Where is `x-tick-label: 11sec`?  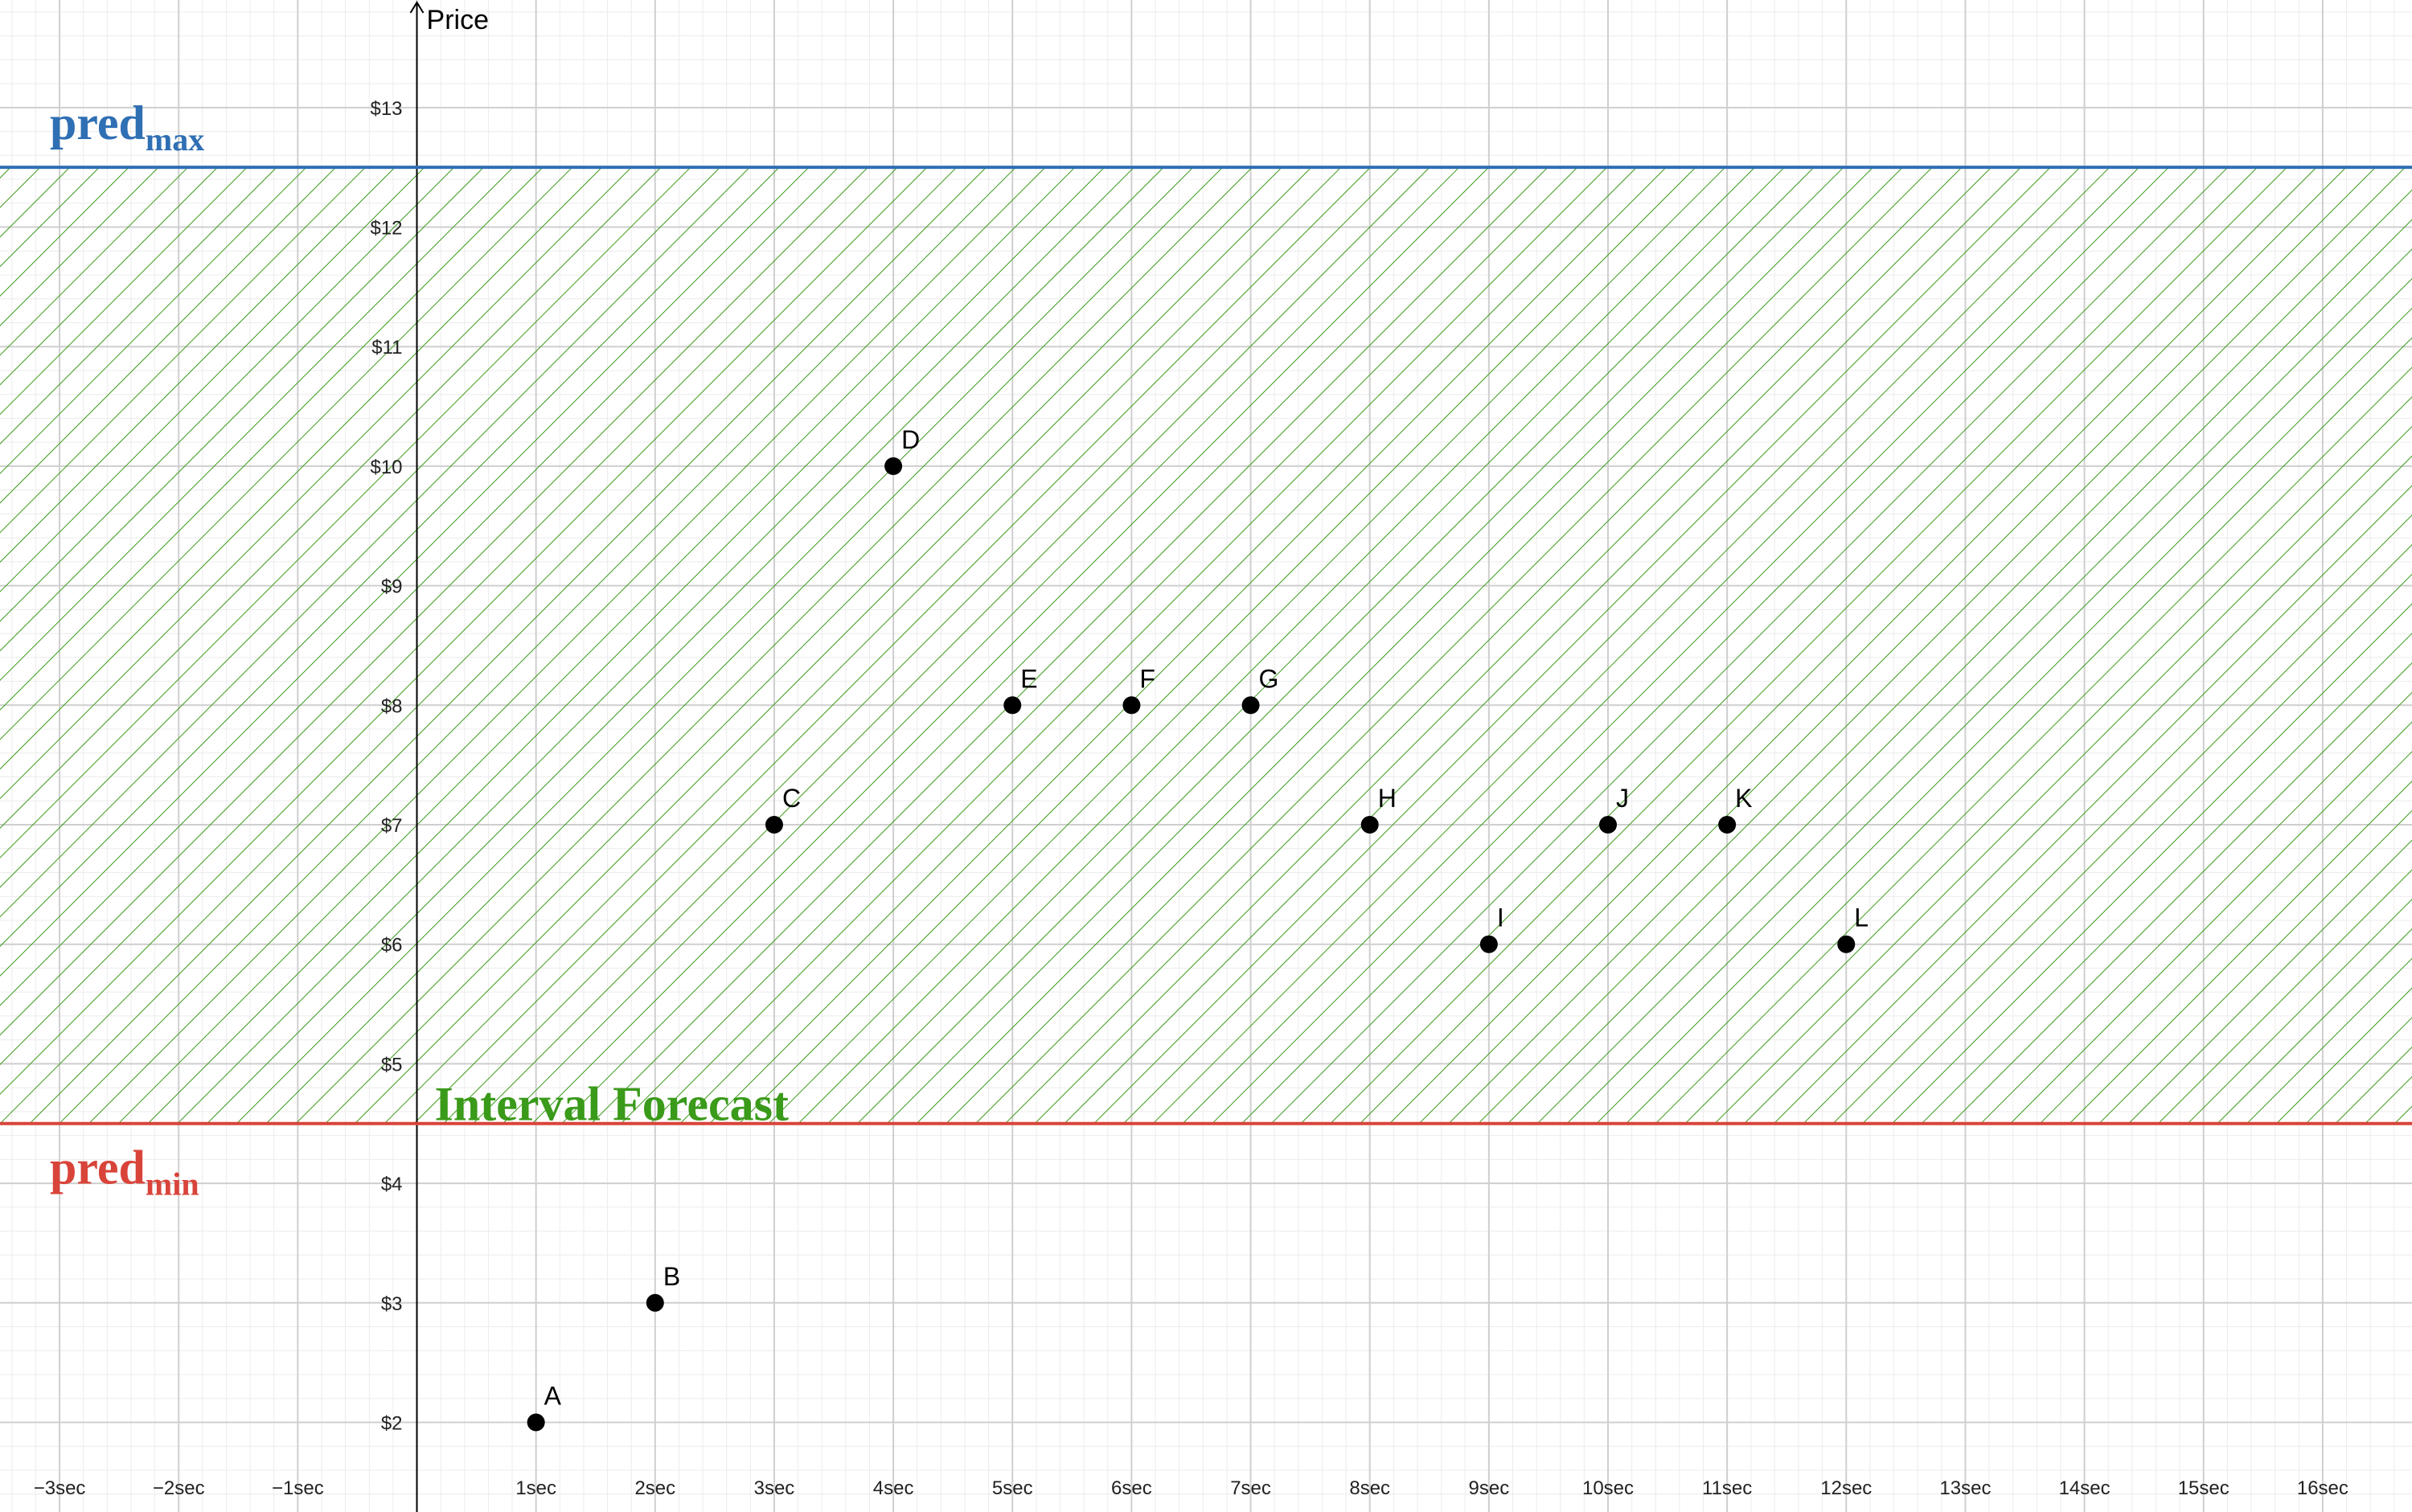 x-tick-label: 11sec is located at coordinates (1727, 1488).